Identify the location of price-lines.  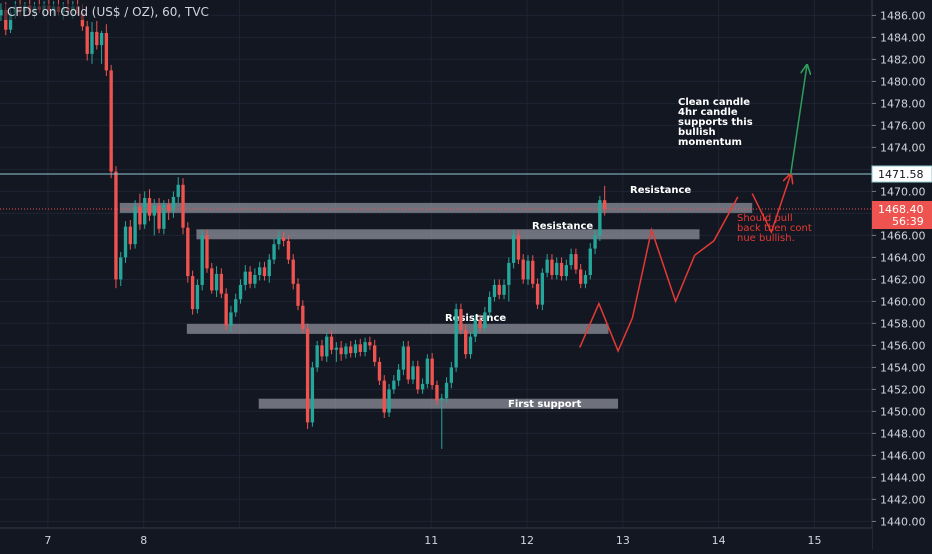
(436, 191).